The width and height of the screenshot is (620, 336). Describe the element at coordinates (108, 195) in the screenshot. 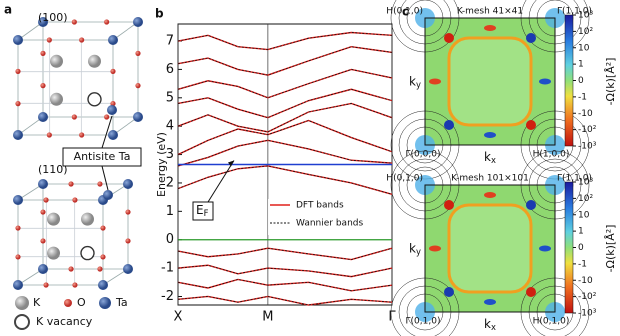

I see `antisite-ta` at that location.